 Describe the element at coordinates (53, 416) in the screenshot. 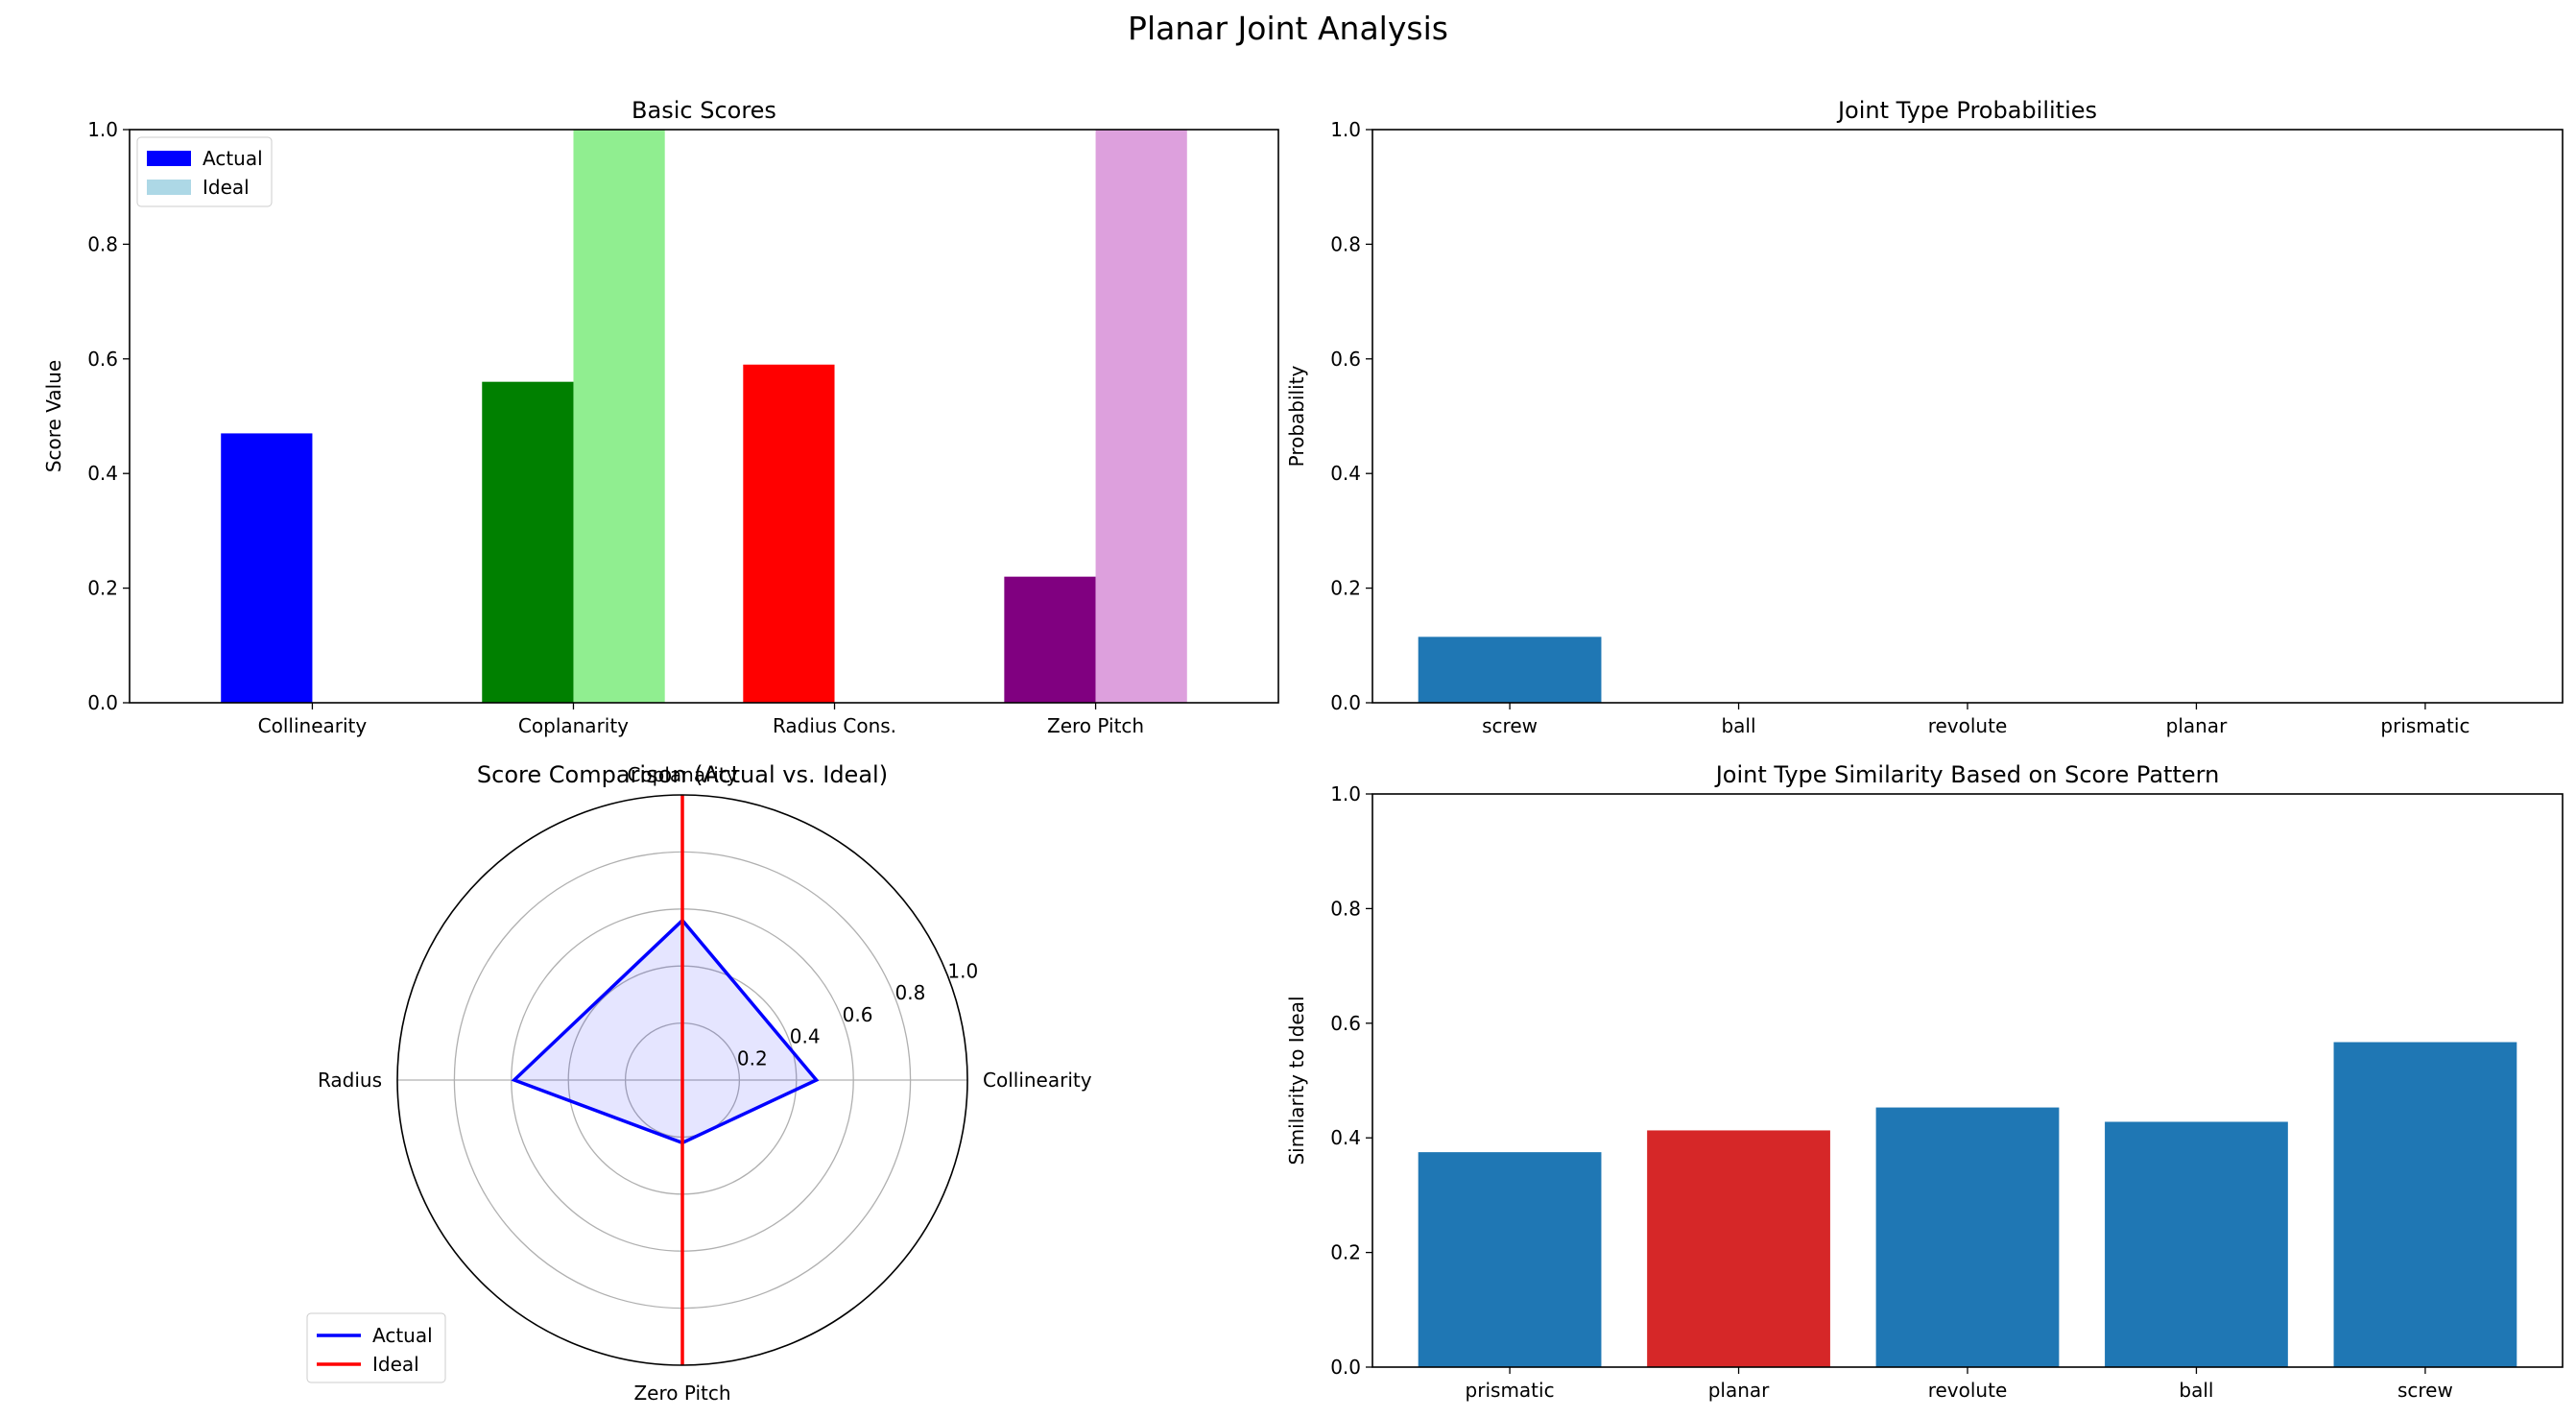

I see `y-axis-label: Score Value` at that location.